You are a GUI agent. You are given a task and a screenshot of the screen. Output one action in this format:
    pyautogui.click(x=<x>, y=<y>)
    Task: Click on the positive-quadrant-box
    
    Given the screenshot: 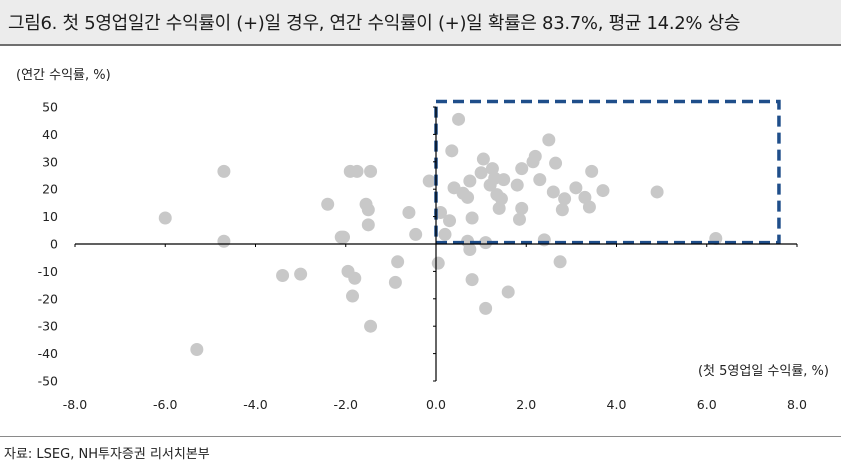 What is the action you would take?
    pyautogui.click(x=607, y=172)
    